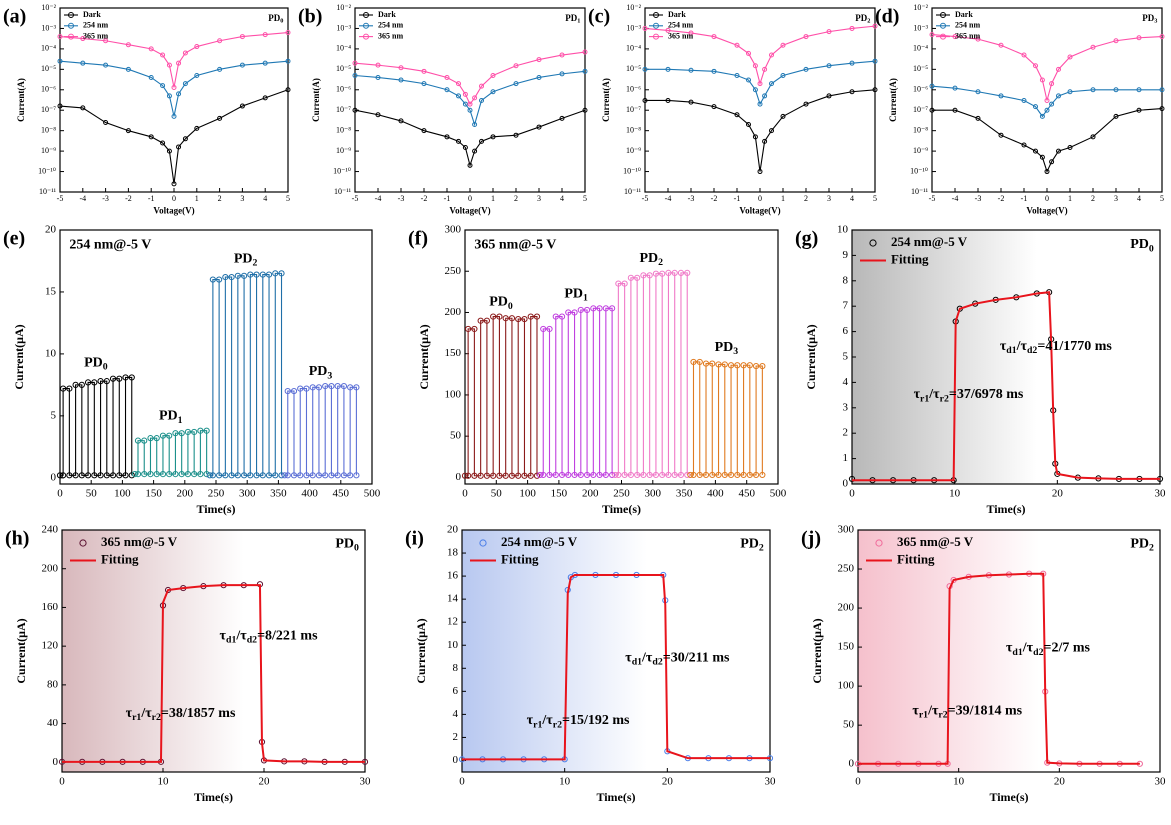 The height and width of the screenshot is (825, 1171). Describe the element at coordinates (565, 781) in the screenshot. I see `x-tick-label: 10` at that location.